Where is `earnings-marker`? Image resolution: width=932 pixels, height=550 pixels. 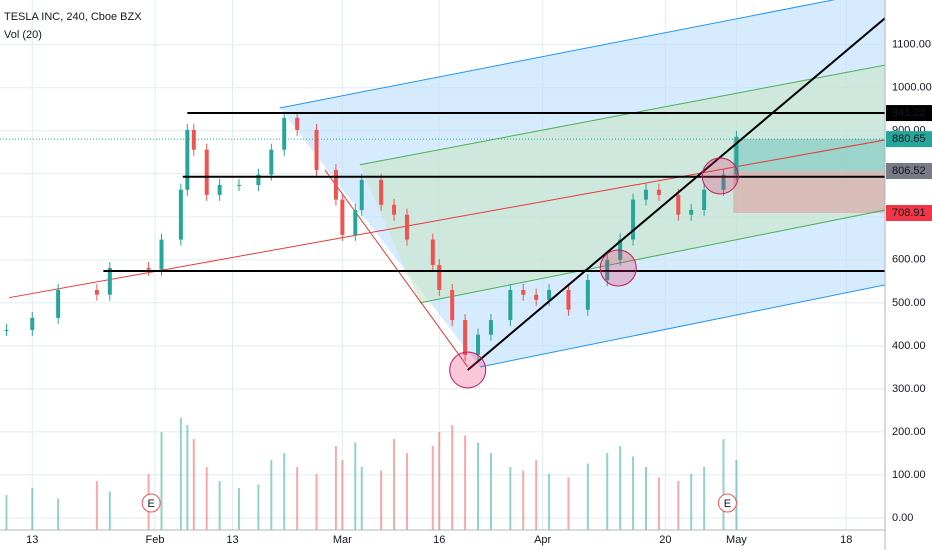
earnings-marker is located at coordinates (727, 503).